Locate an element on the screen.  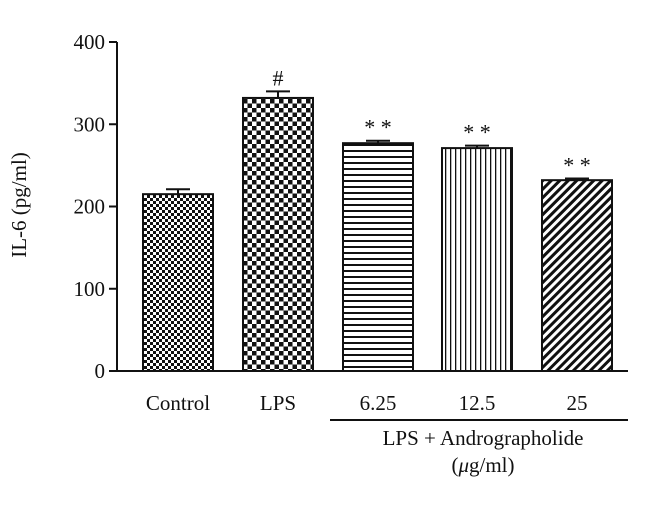
y-tick-label: 100 is located at coordinates (90, 289).